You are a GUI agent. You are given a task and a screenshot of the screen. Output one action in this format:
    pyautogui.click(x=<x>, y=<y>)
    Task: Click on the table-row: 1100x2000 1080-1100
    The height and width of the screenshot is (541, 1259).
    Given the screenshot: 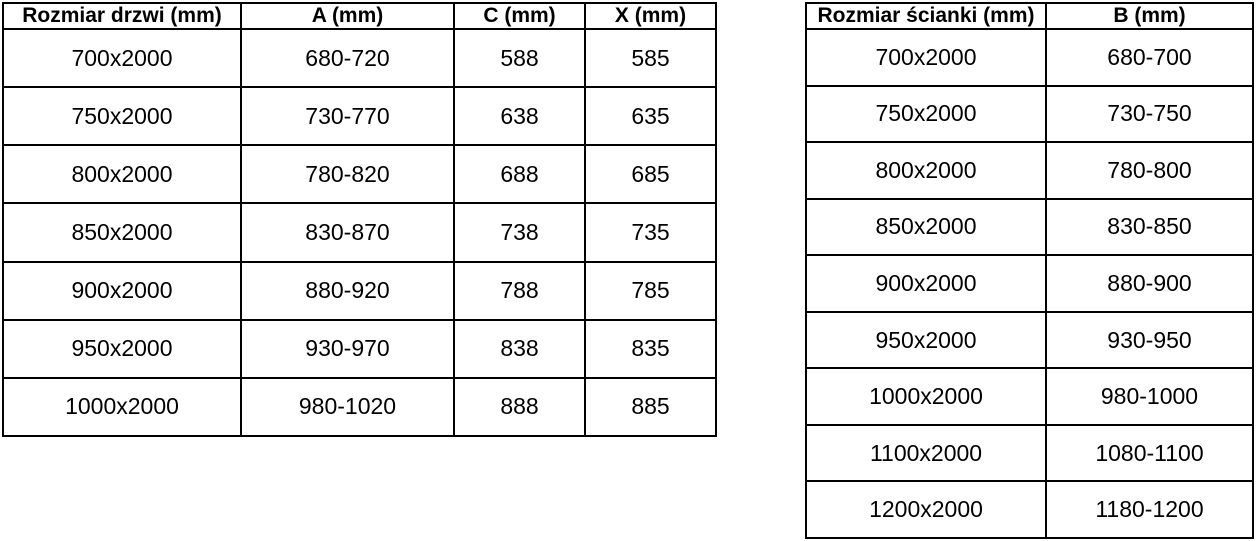 What is the action you would take?
    pyautogui.click(x=1029, y=453)
    